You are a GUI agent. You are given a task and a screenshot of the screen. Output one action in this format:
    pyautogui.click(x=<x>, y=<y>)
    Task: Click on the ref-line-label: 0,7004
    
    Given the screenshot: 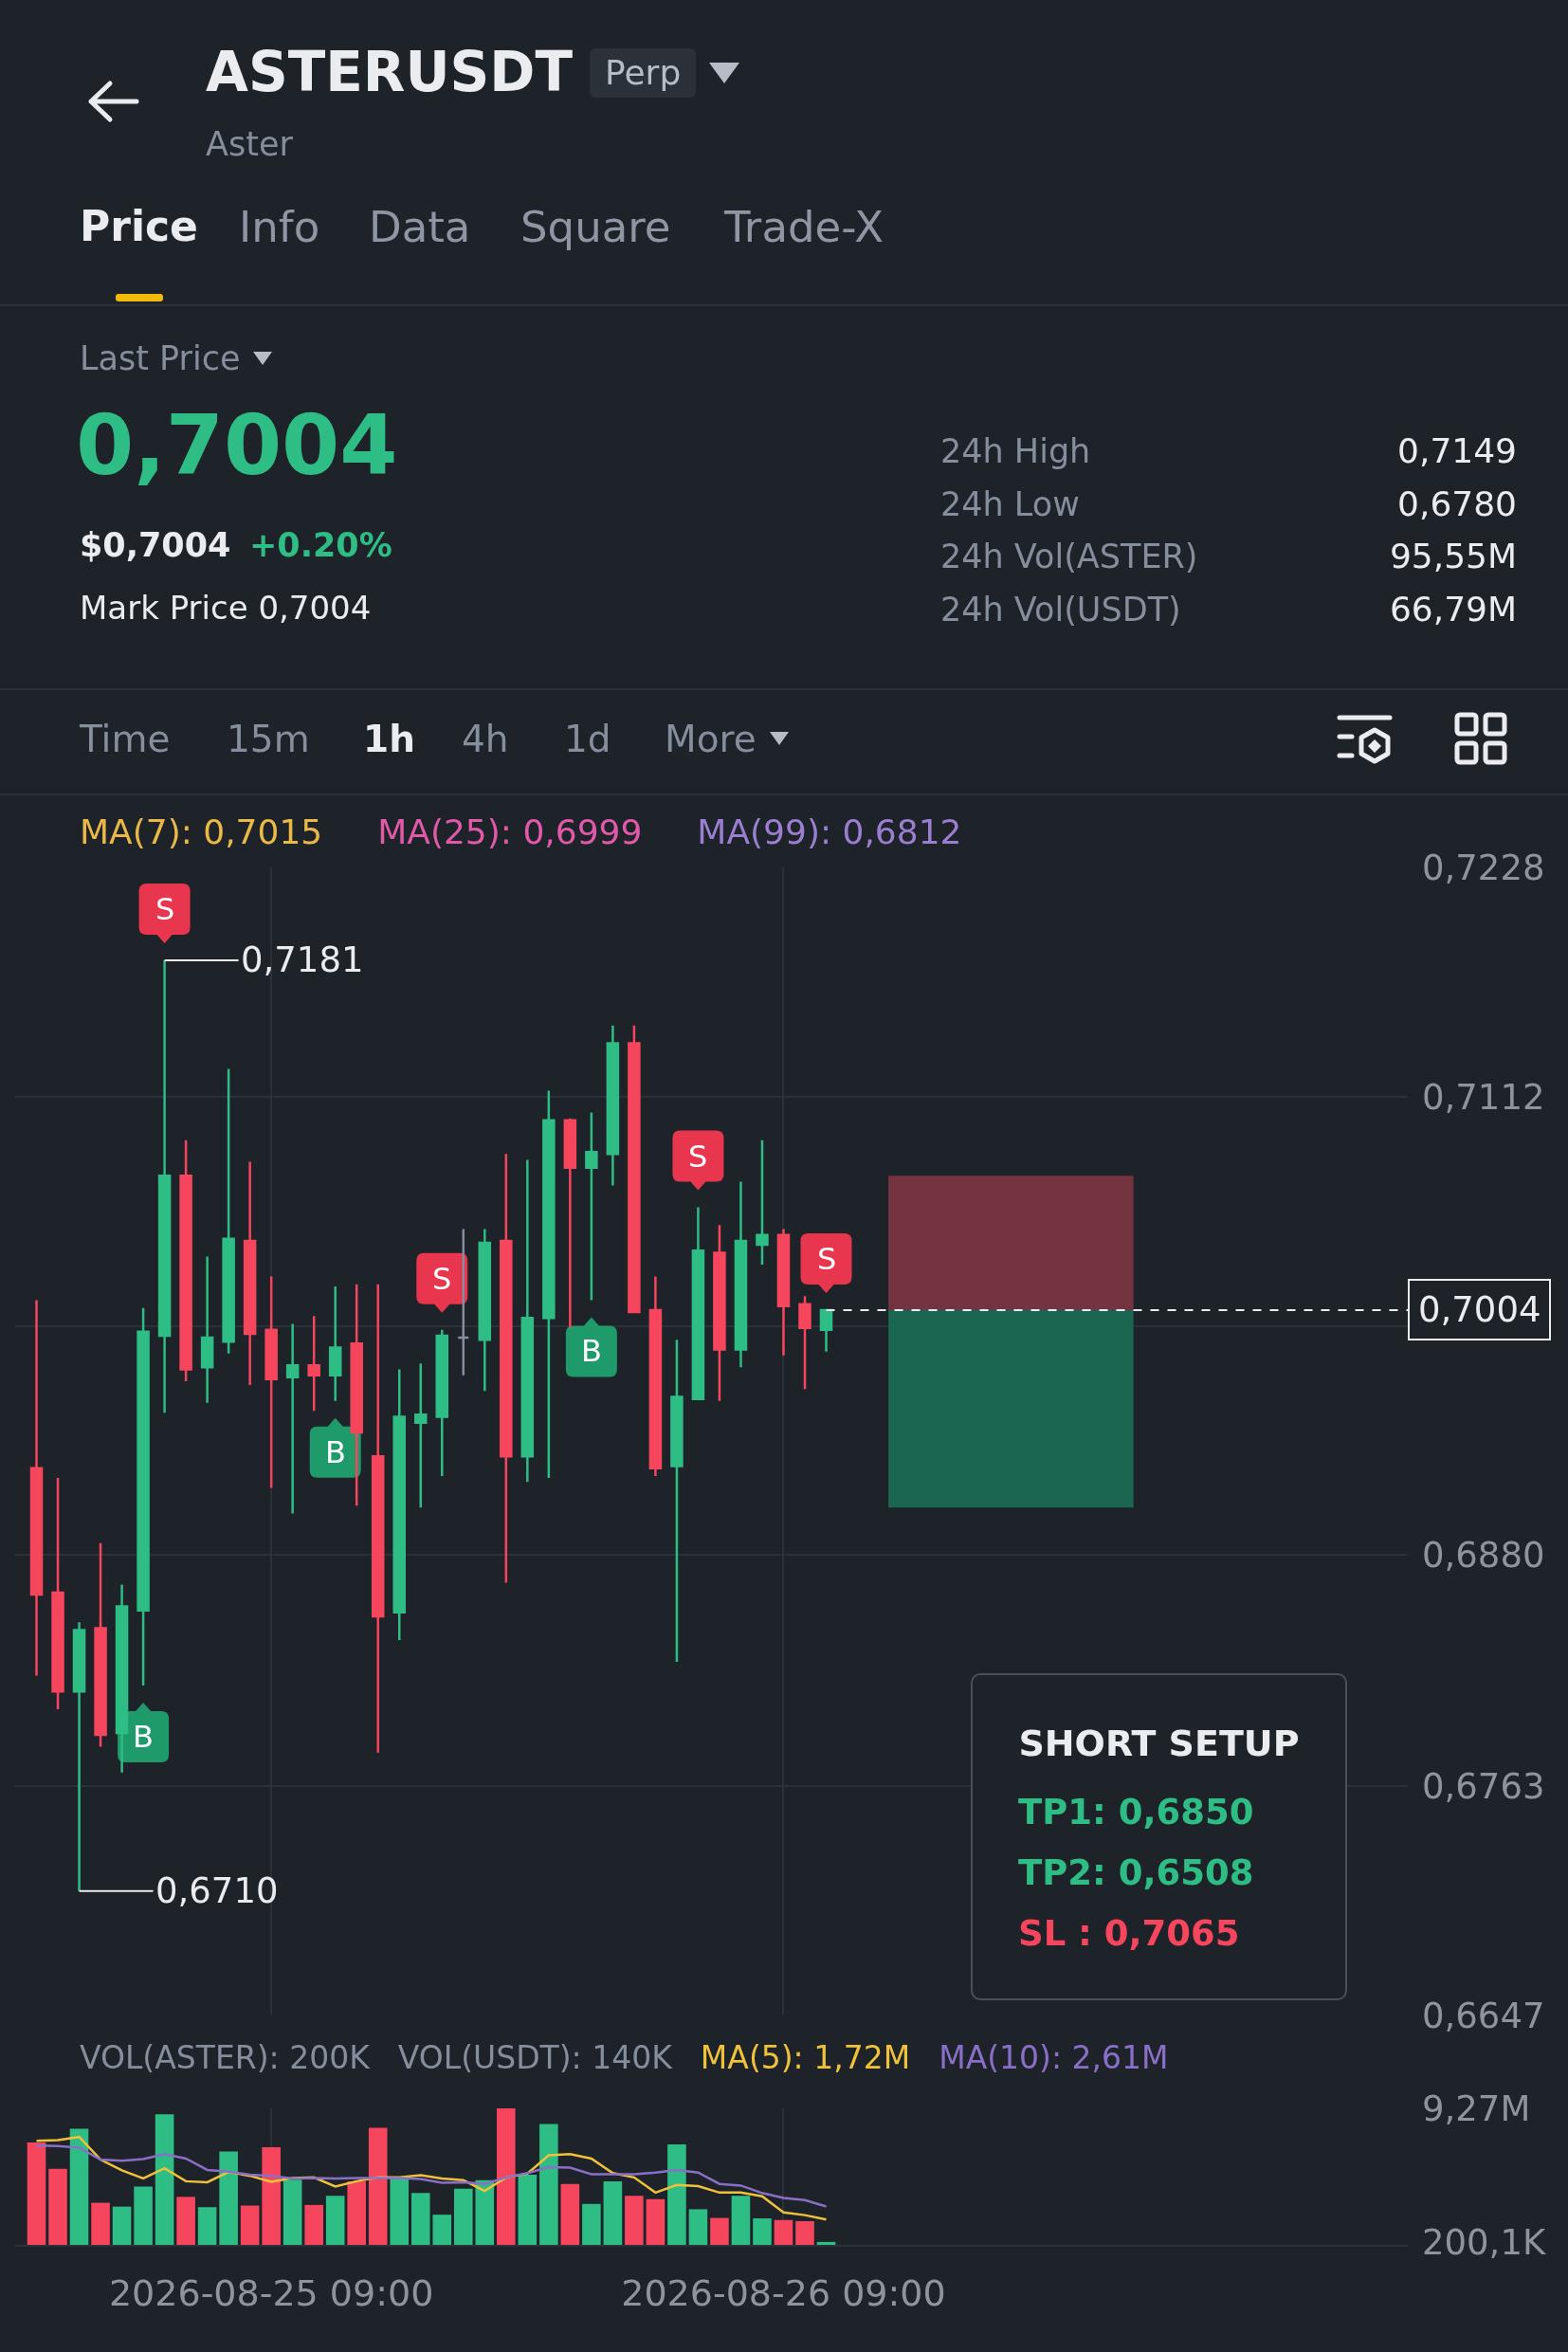 What is the action you would take?
    pyautogui.click(x=1479, y=1309)
    